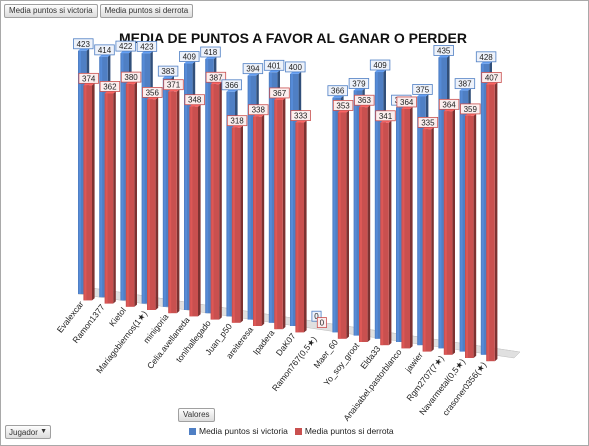  I want to click on jugador-label: Jugador, so click(23, 432).